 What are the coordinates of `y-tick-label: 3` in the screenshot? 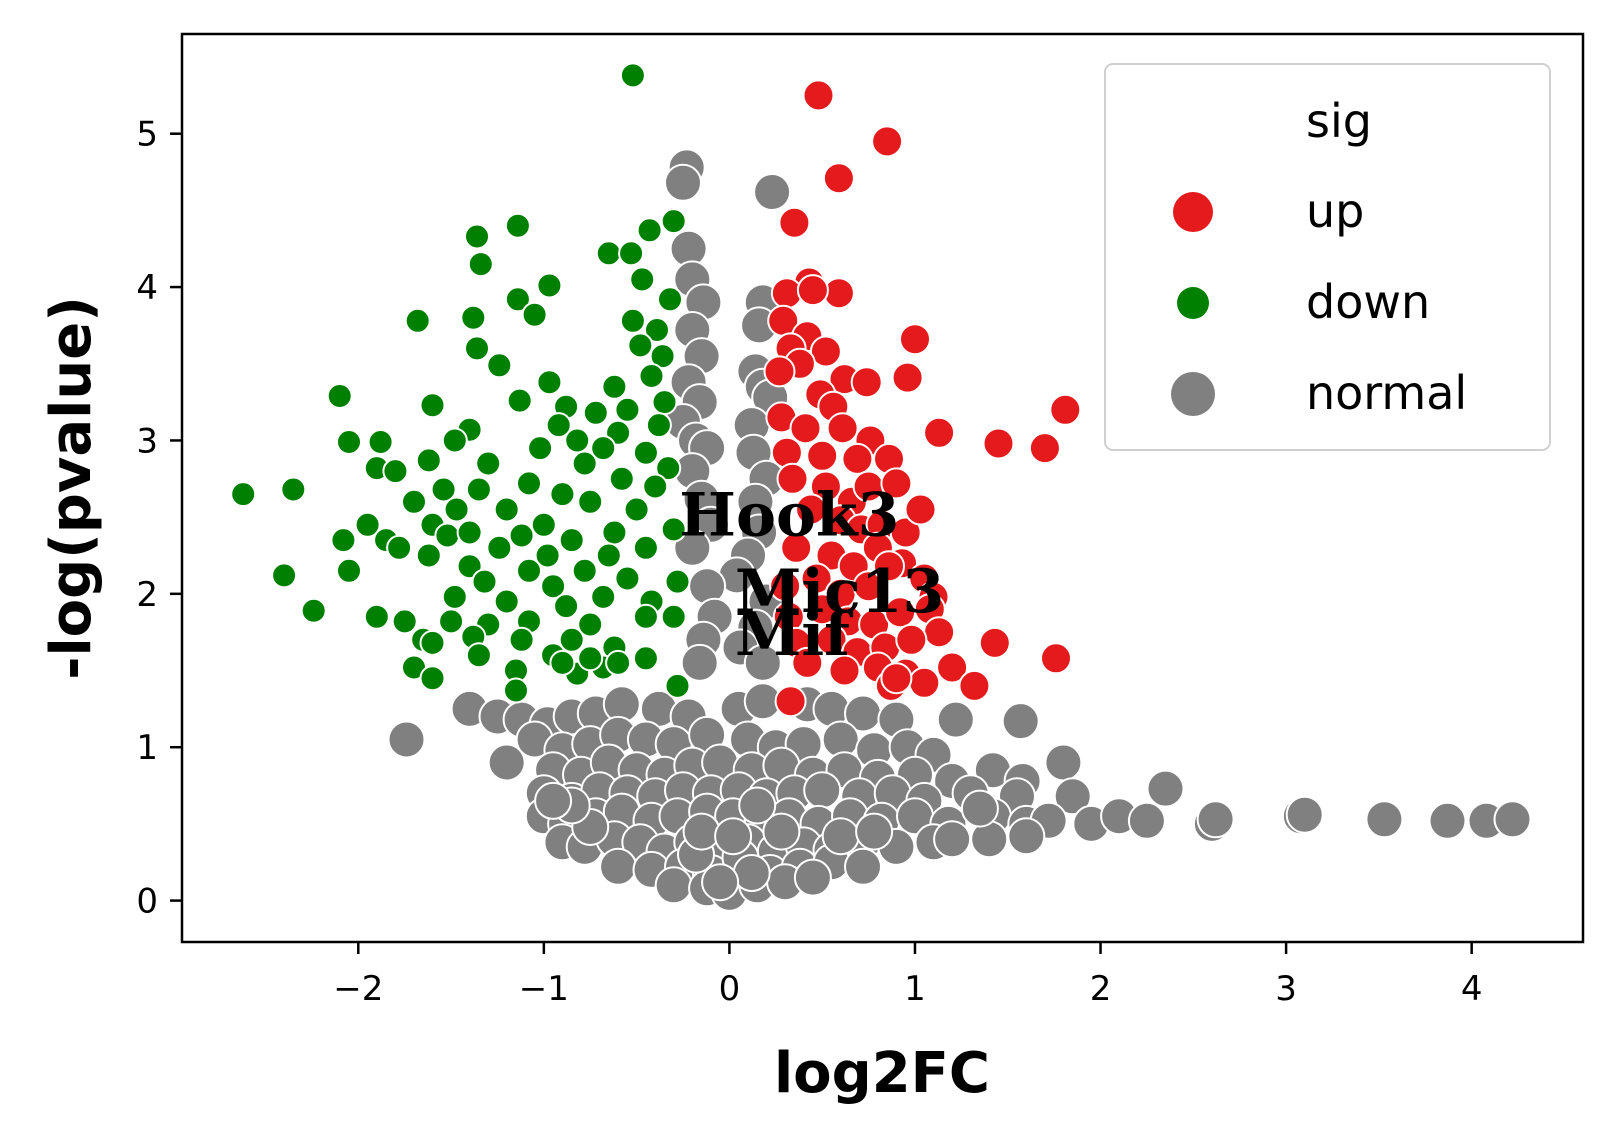 It's located at (147, 441).